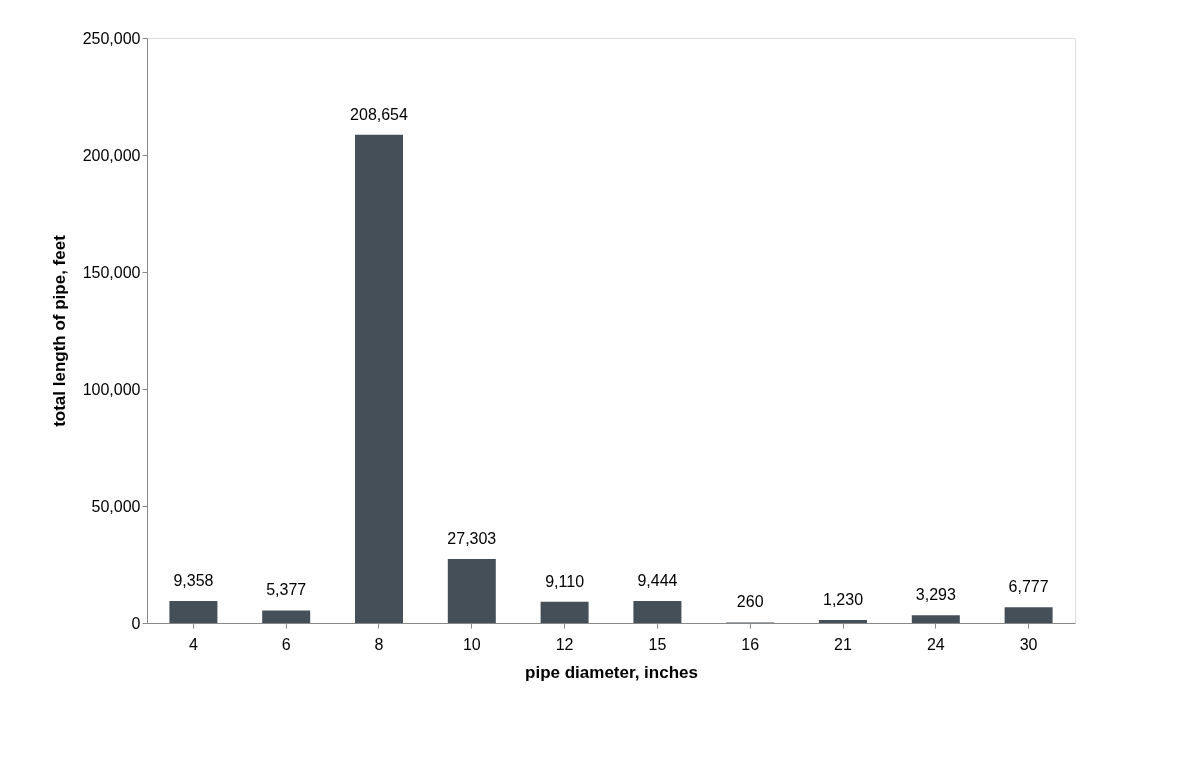 The height and width of the screenshot is (772, 1203). What do you see at coordinates (471, 644) in the screenshot?
I see `x-tick-label: 10` at bounding box center [471, 644].